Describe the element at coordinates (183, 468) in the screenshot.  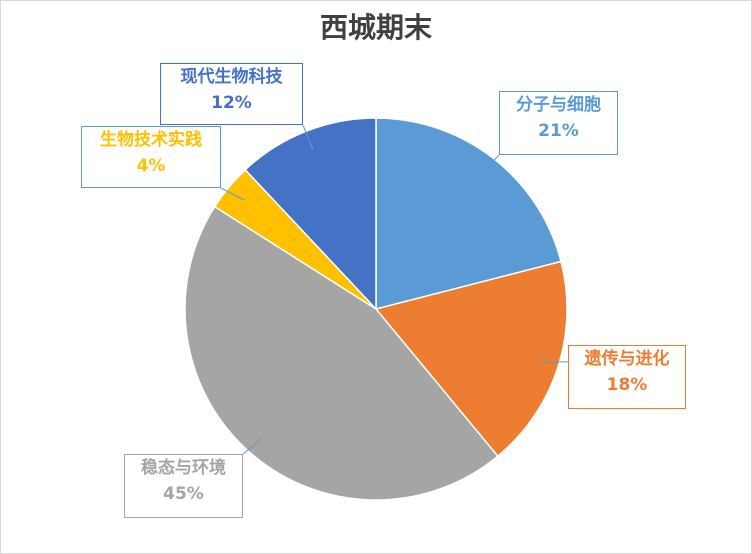
I see `callout-label: 稳态与环境` at that location.